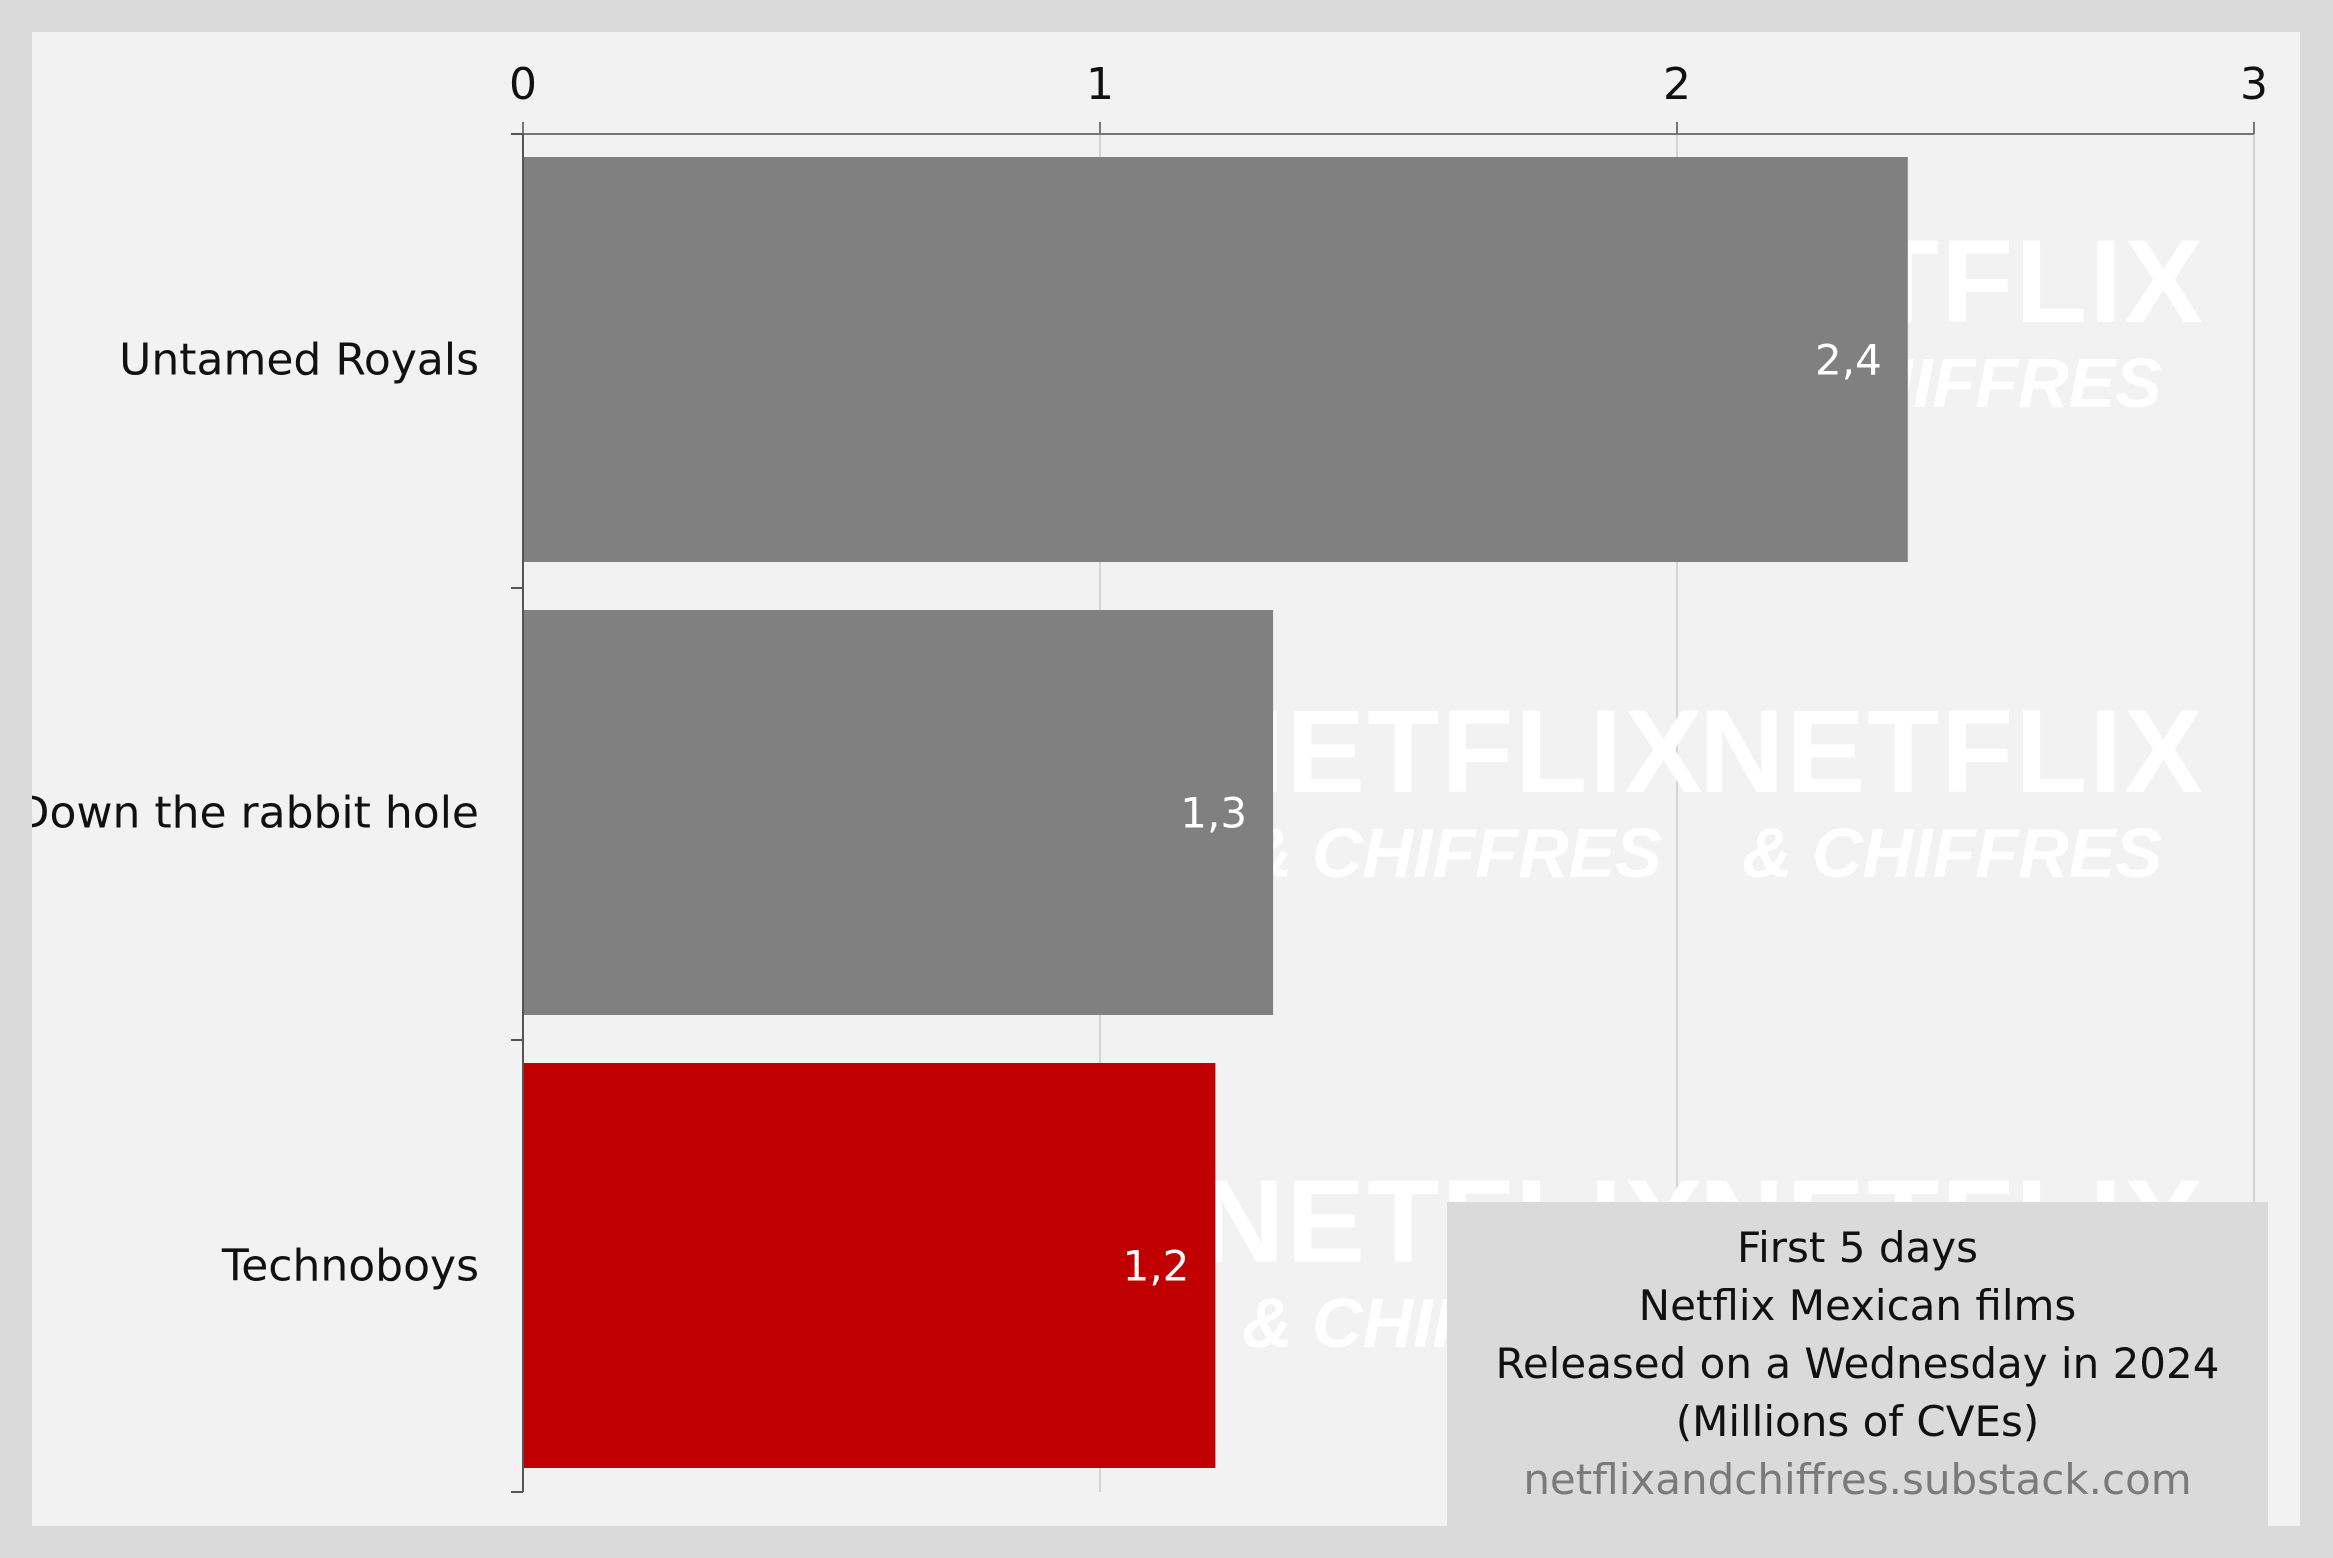  What do you see at coordinates (1857, 1421) in the screenshot?
I see `caption-line-4: (Millions of CVEs)` at bounding box center [1857, 1421].